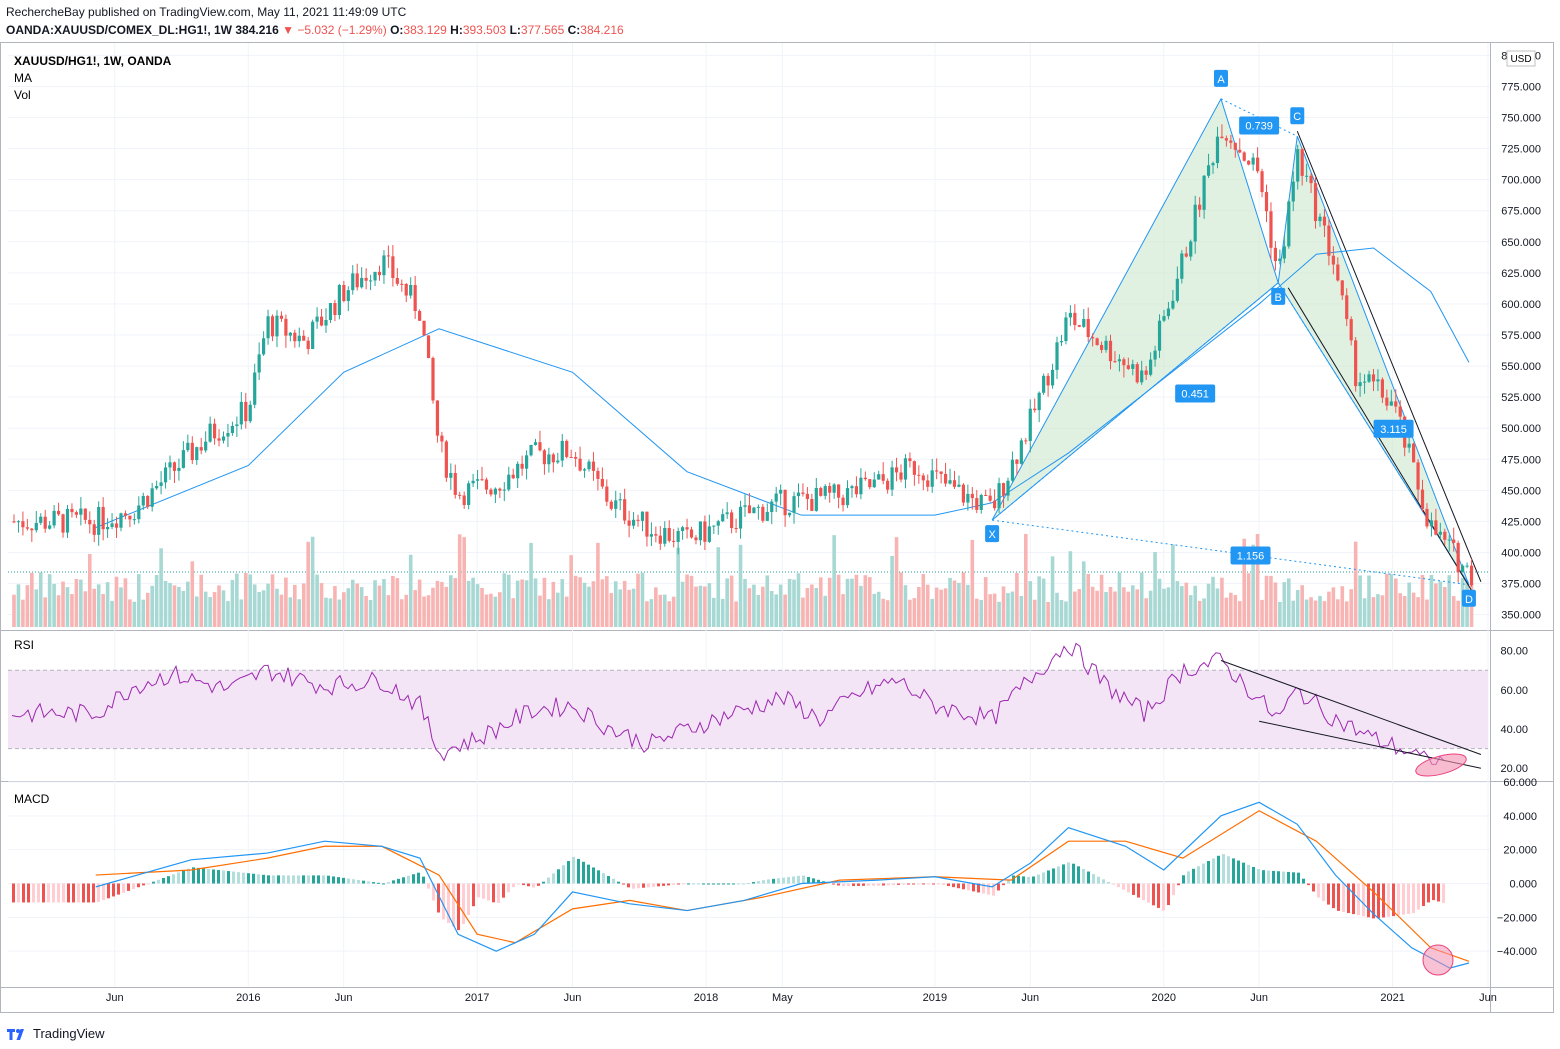 The image size is (1560, 1049). I want to click on macd-tick-label: −40.000, so click(1517, 952).